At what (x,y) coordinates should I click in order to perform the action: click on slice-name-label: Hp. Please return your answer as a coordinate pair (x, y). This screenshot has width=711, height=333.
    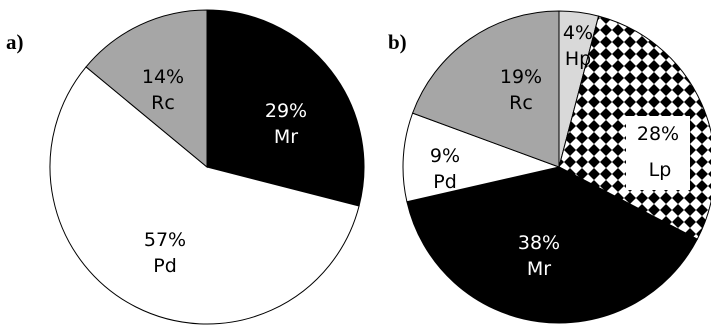
    Looking at the image, I should click on (578, 59).